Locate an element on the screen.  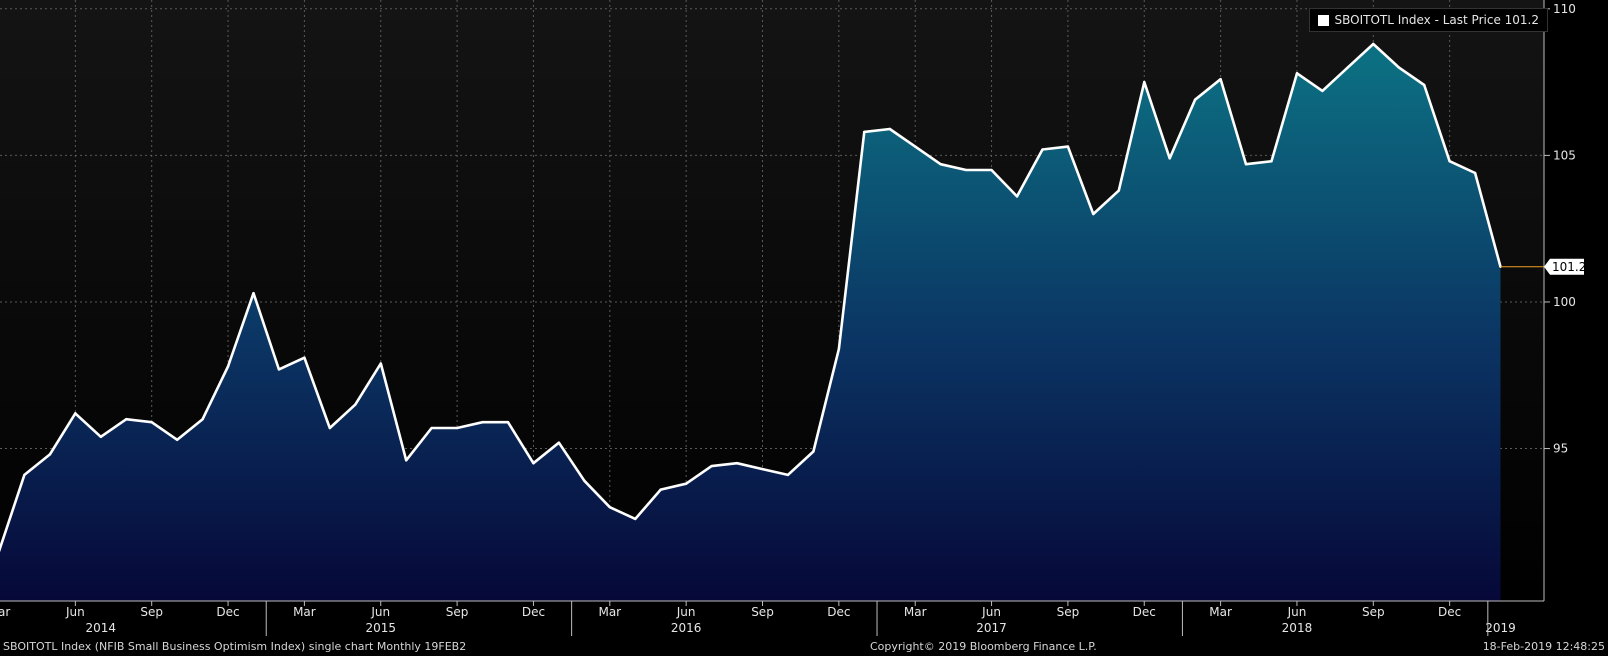
y-tick-label: 95 is located at coordinates (1560, 449).